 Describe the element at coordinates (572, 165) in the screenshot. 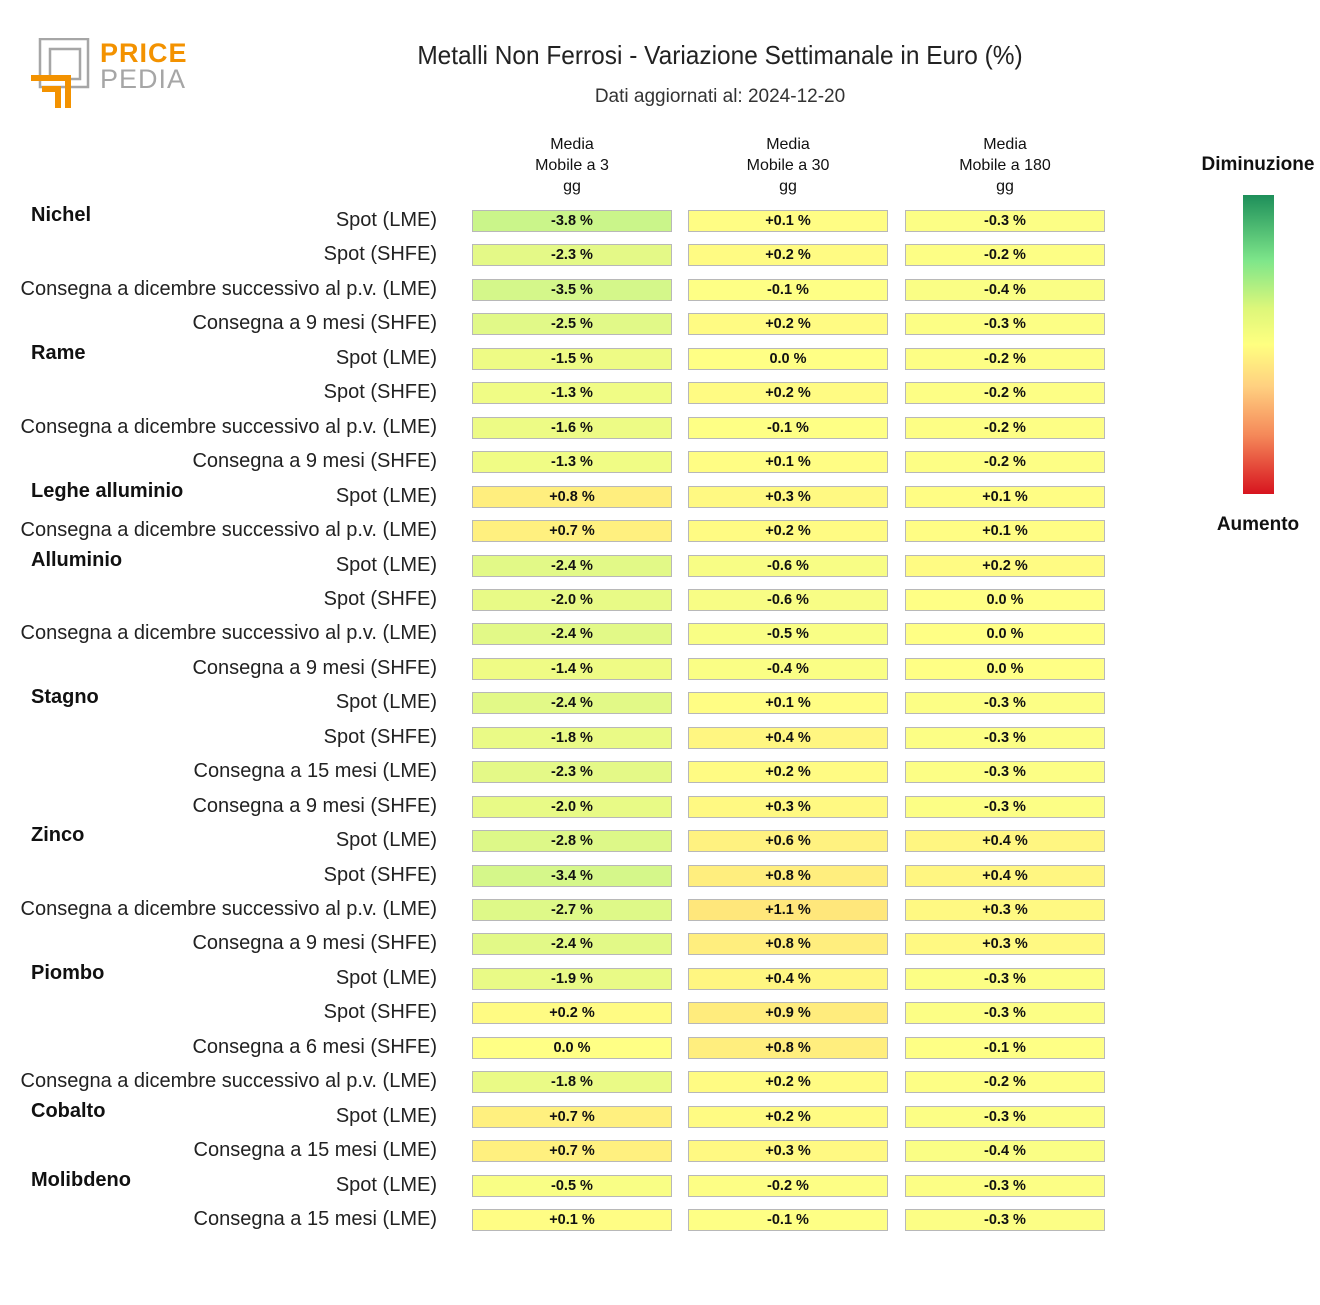

I see `column-header-line: Mobile a 3` at that location.